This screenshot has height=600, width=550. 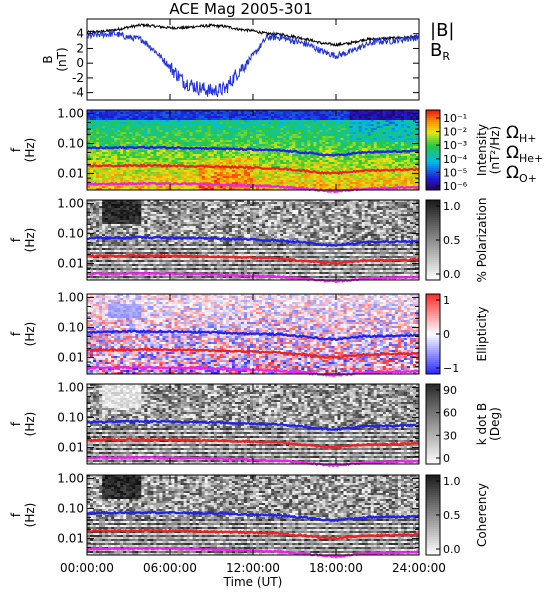 What do you see at coordinates (253, 59) in the screenshot?
I see `panel-field-frame` at bounding box center [253, 59].